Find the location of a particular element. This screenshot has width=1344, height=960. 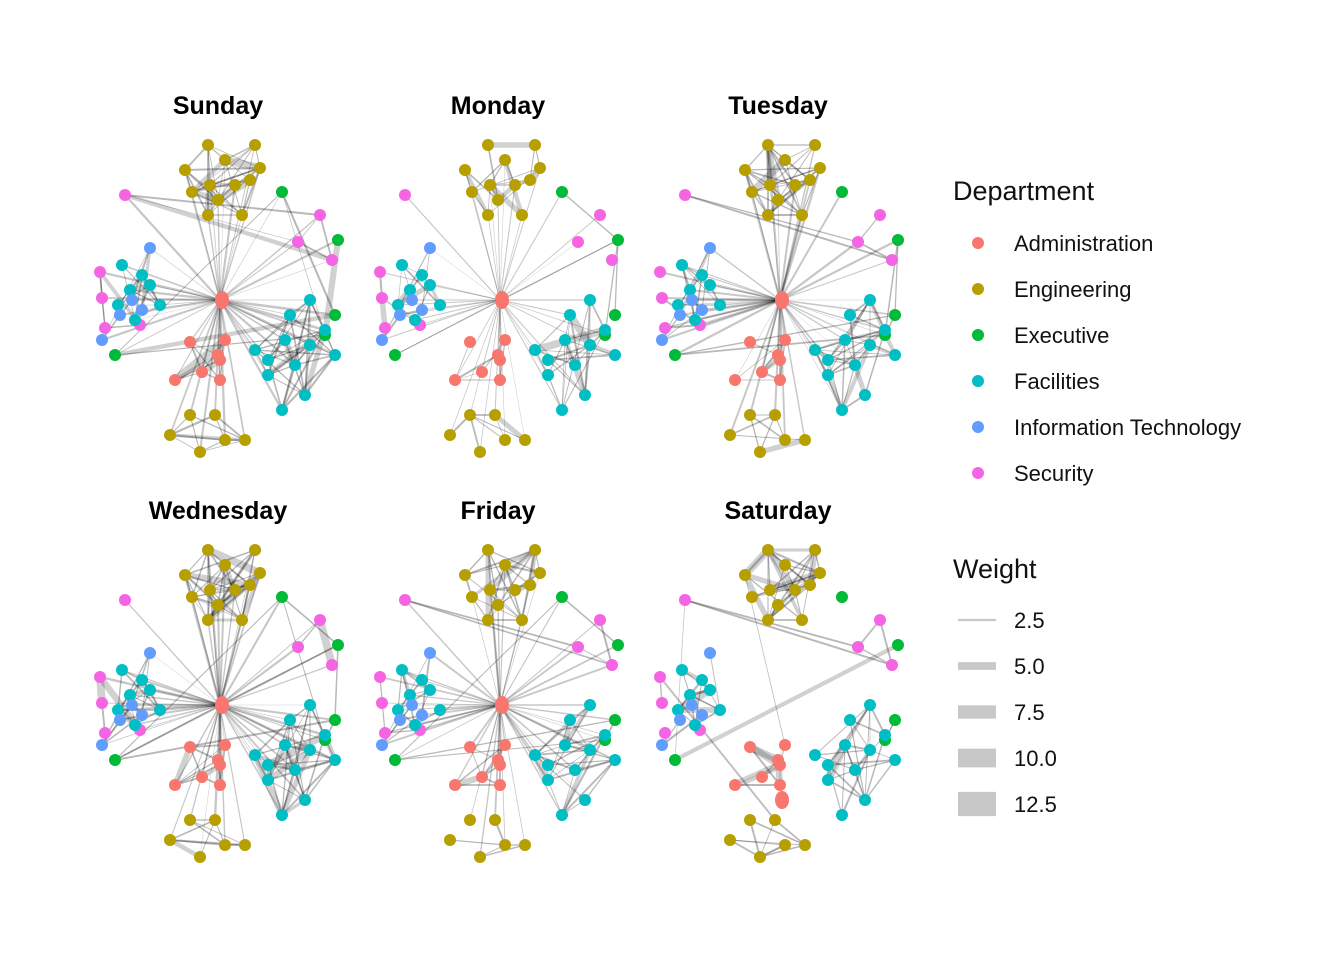

weight-key: 2.5 is located at coordinates (1001, 620).